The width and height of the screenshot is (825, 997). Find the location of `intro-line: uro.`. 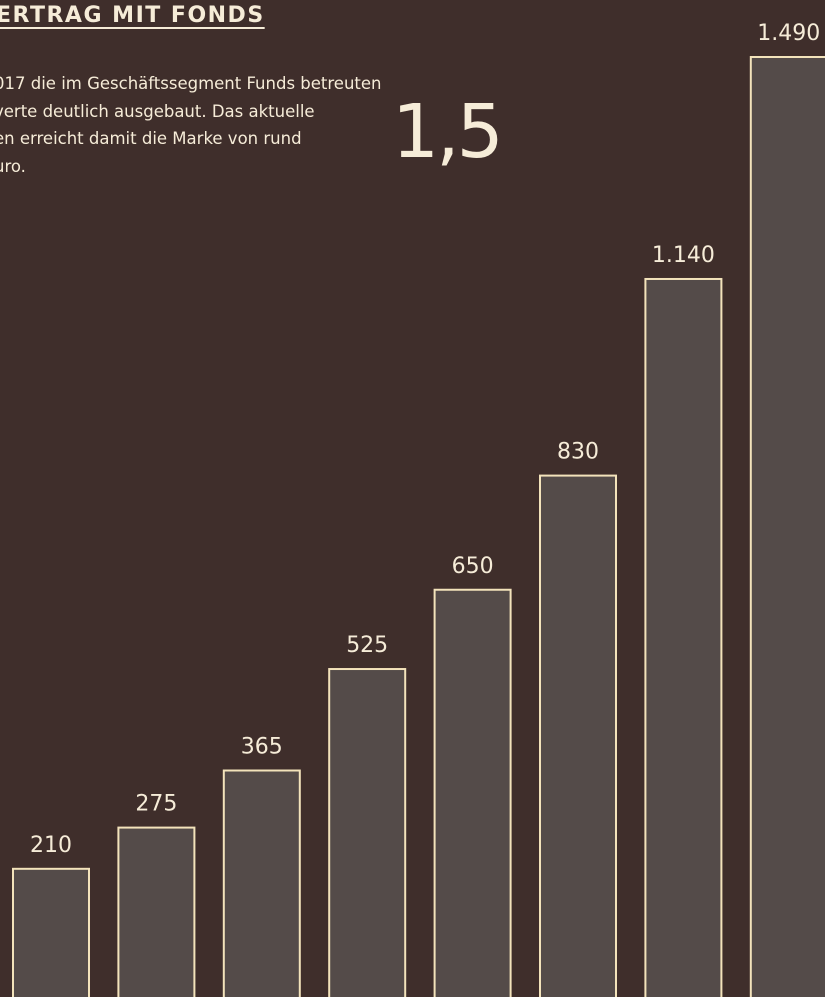

intro-line: uro. is located at coordinates (13, 166).